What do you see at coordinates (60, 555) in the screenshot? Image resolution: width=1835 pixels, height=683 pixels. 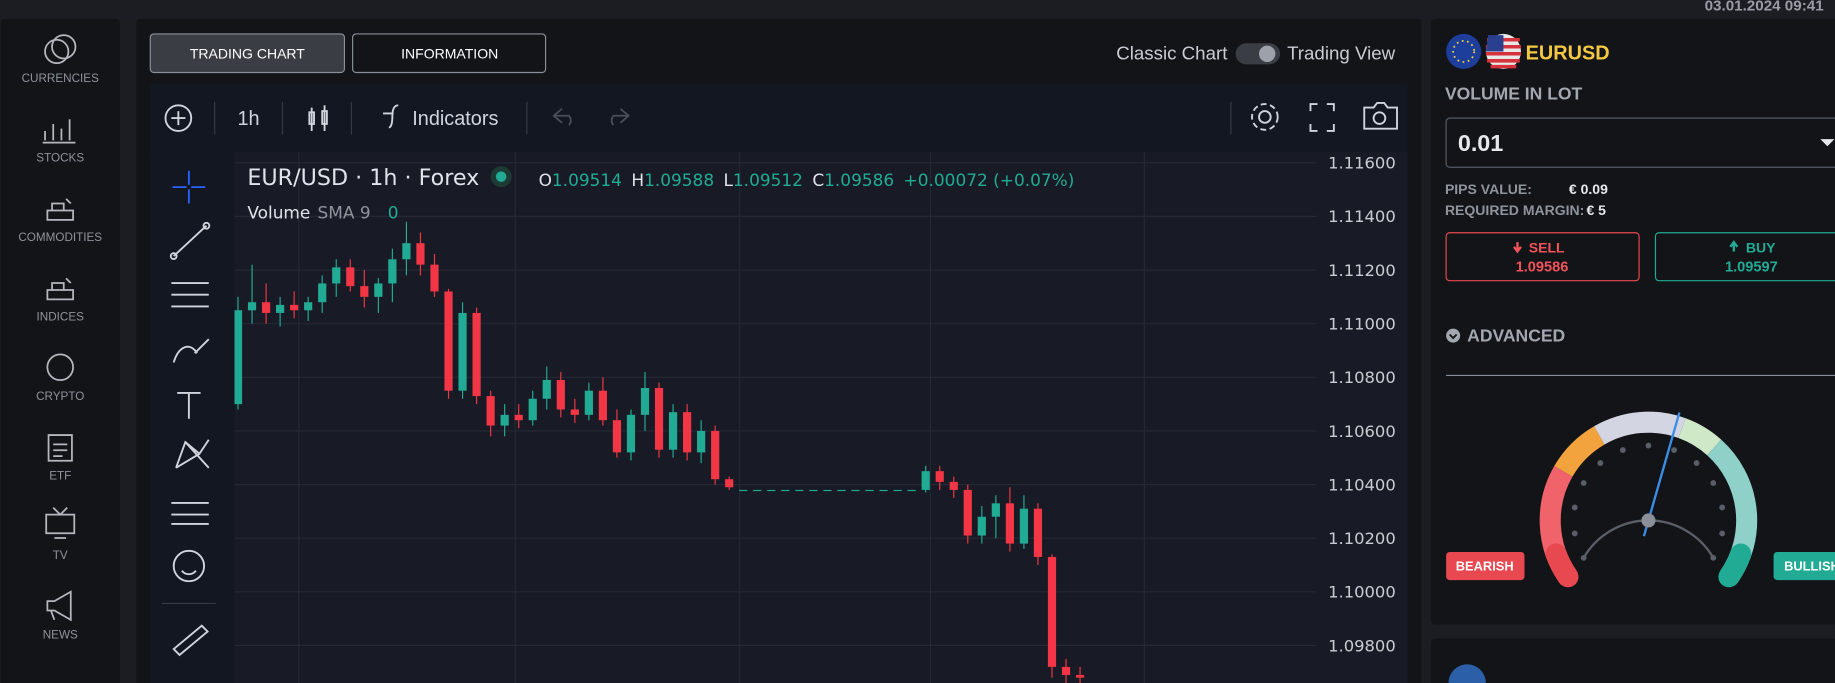 I see `sidebar-label: TV` at bounding box center [60, 555].